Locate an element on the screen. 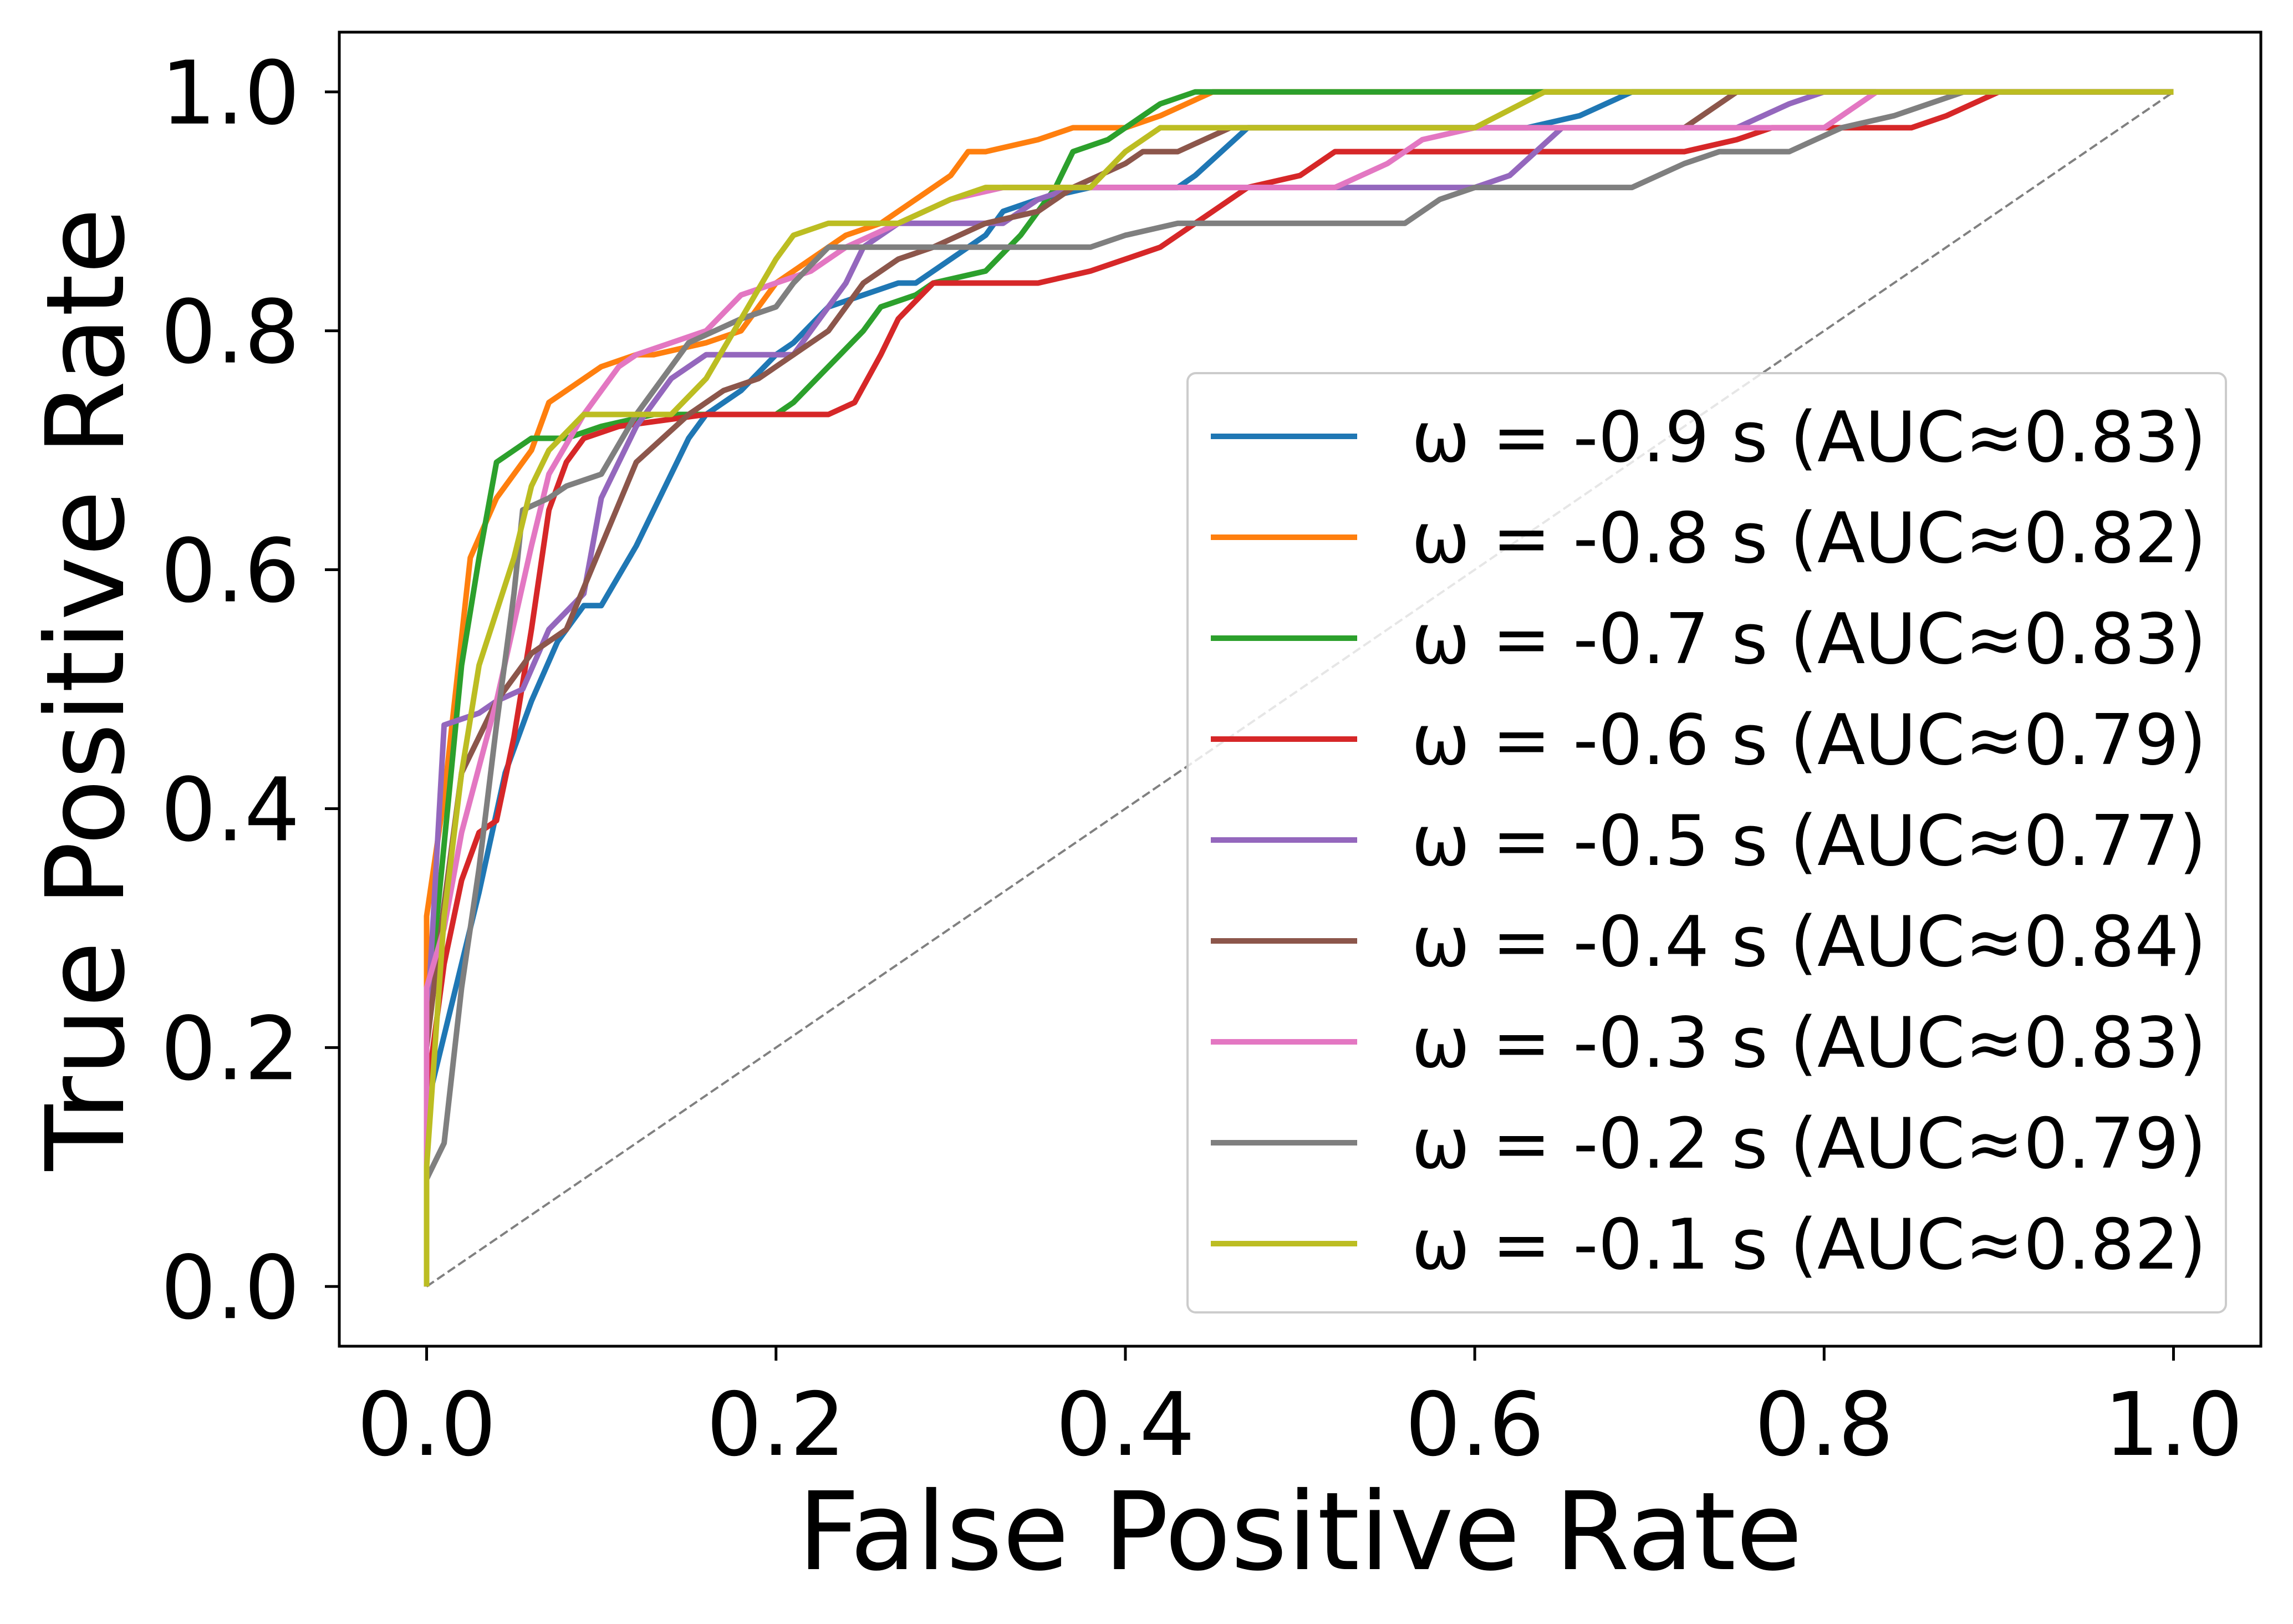  y-tick-label: 0.4 is located at coordinates (230, 810).